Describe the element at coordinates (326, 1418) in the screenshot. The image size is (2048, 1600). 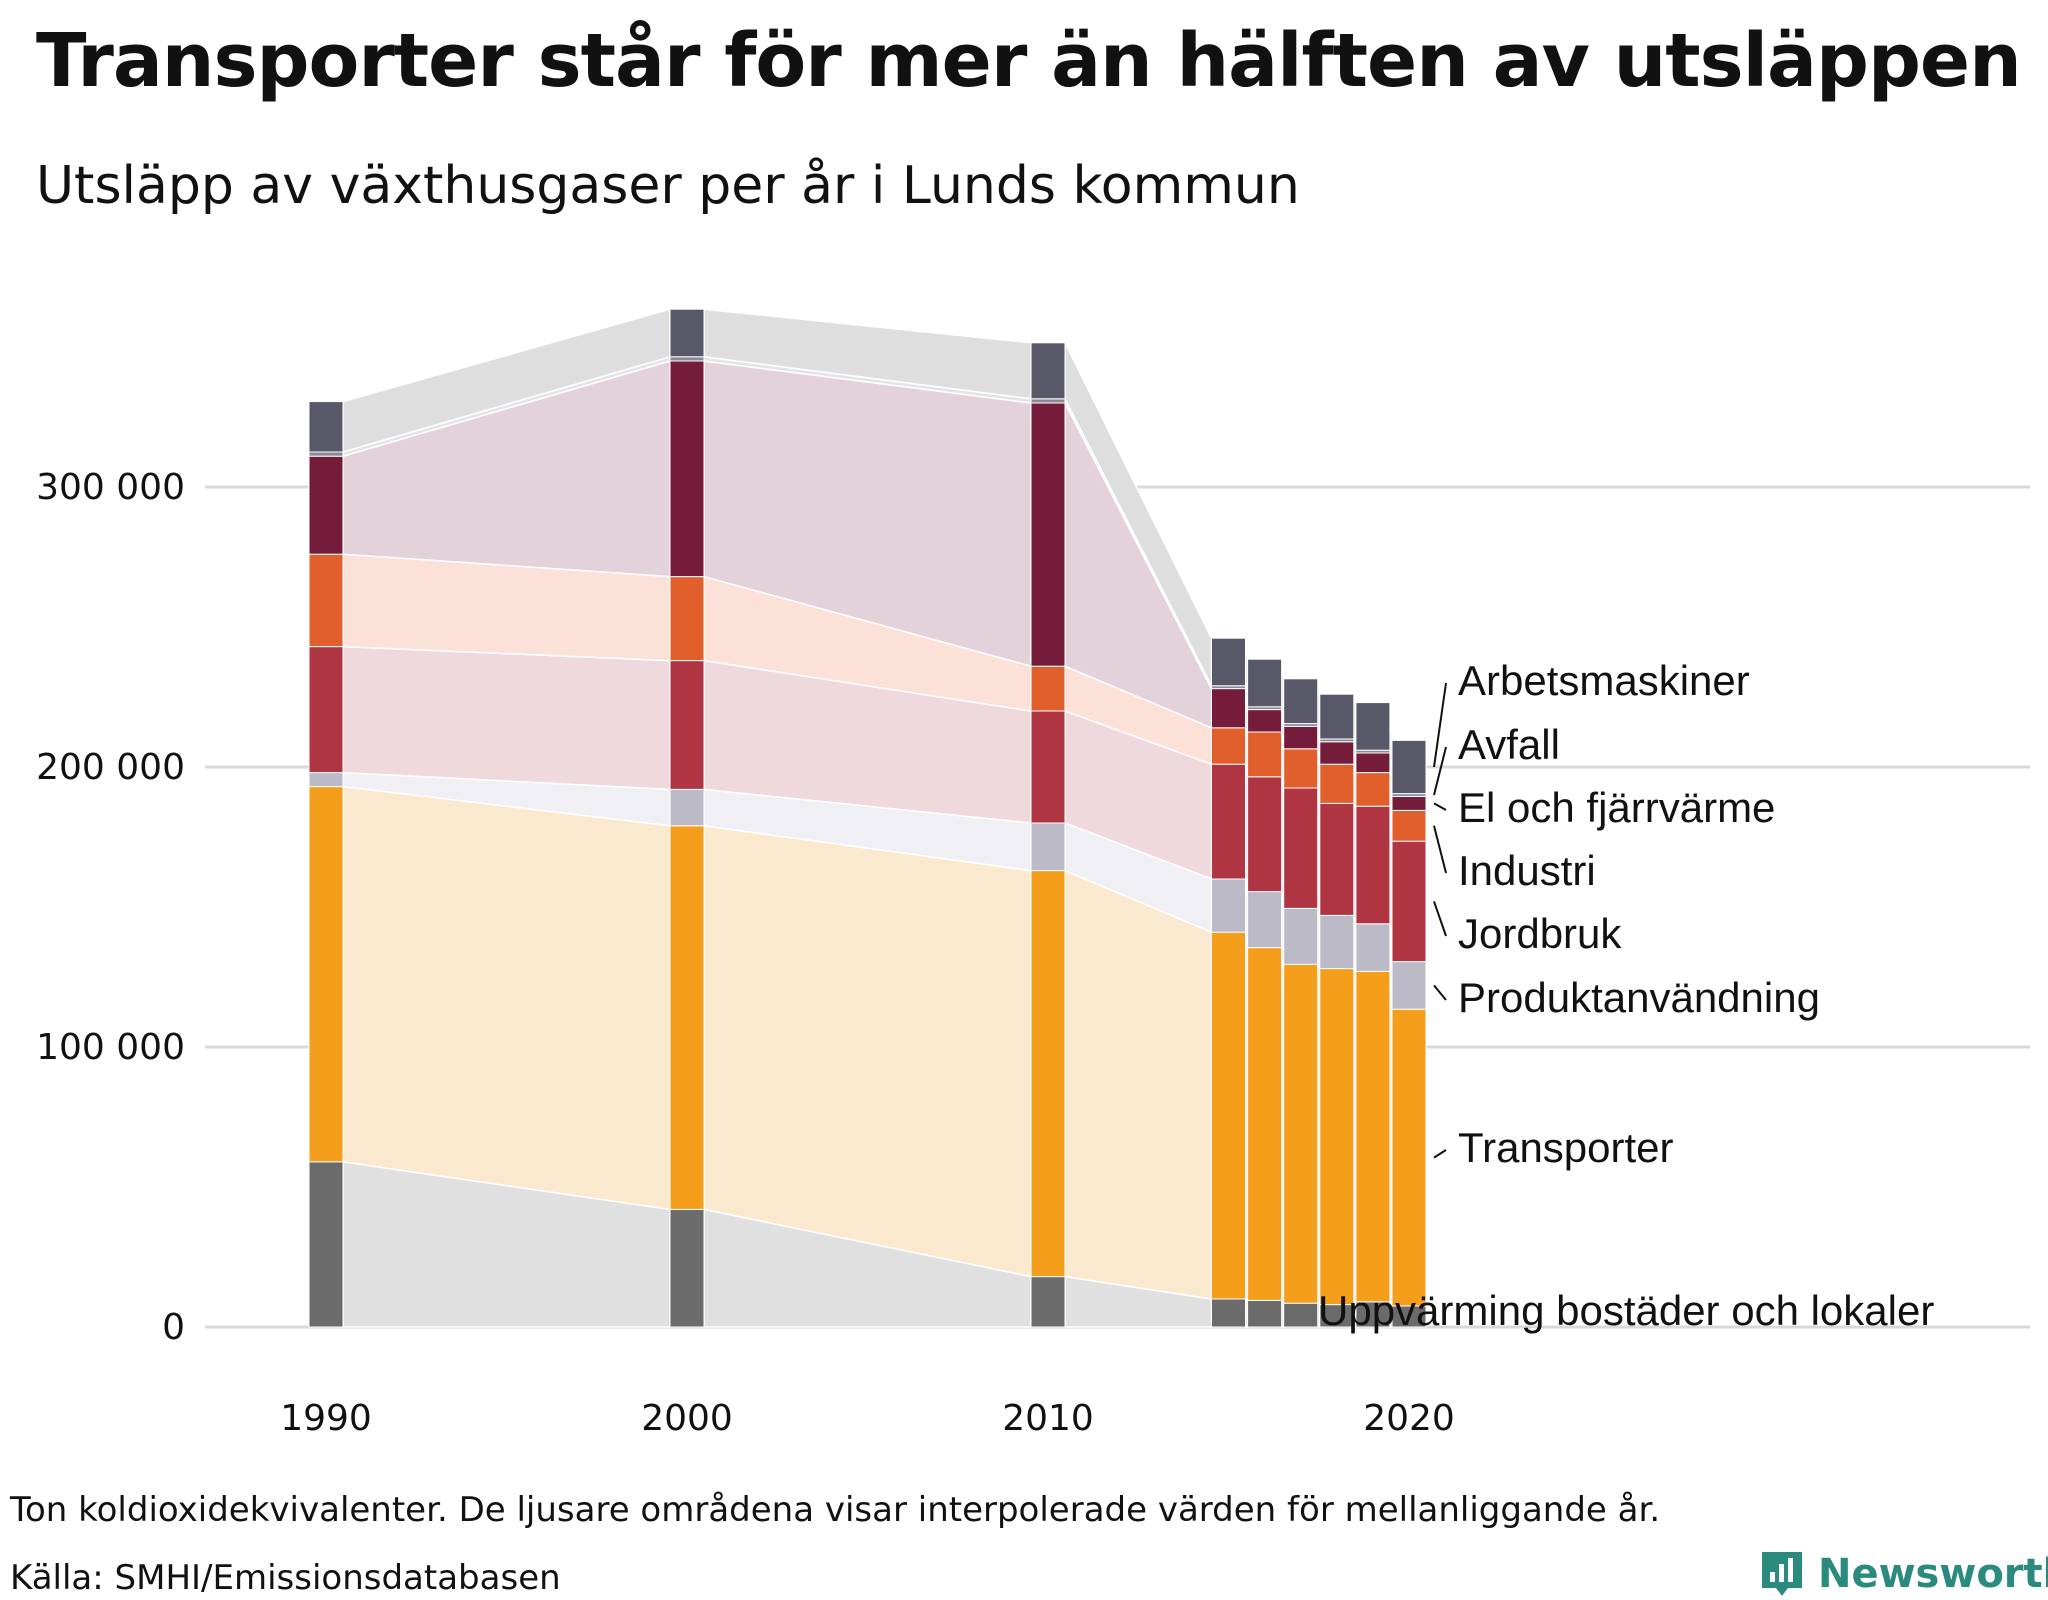
I see `x-tick-label: 1990` at that location.